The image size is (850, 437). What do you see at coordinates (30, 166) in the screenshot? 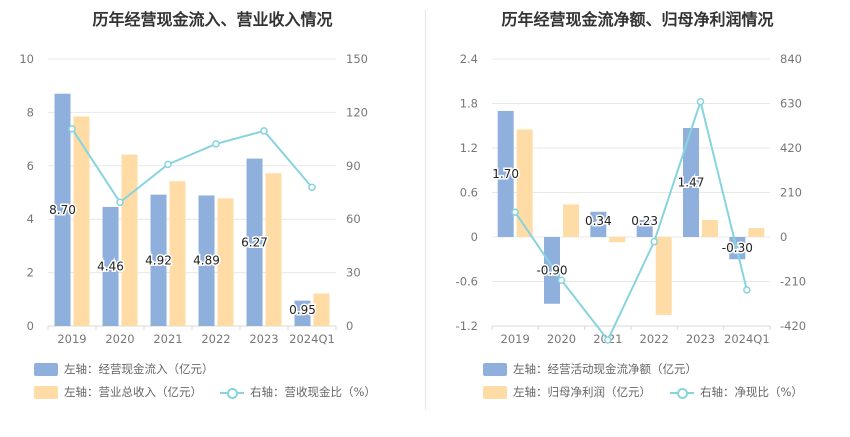
I see `left-axis-tick-label: 6` at bounding box center [30, 166].